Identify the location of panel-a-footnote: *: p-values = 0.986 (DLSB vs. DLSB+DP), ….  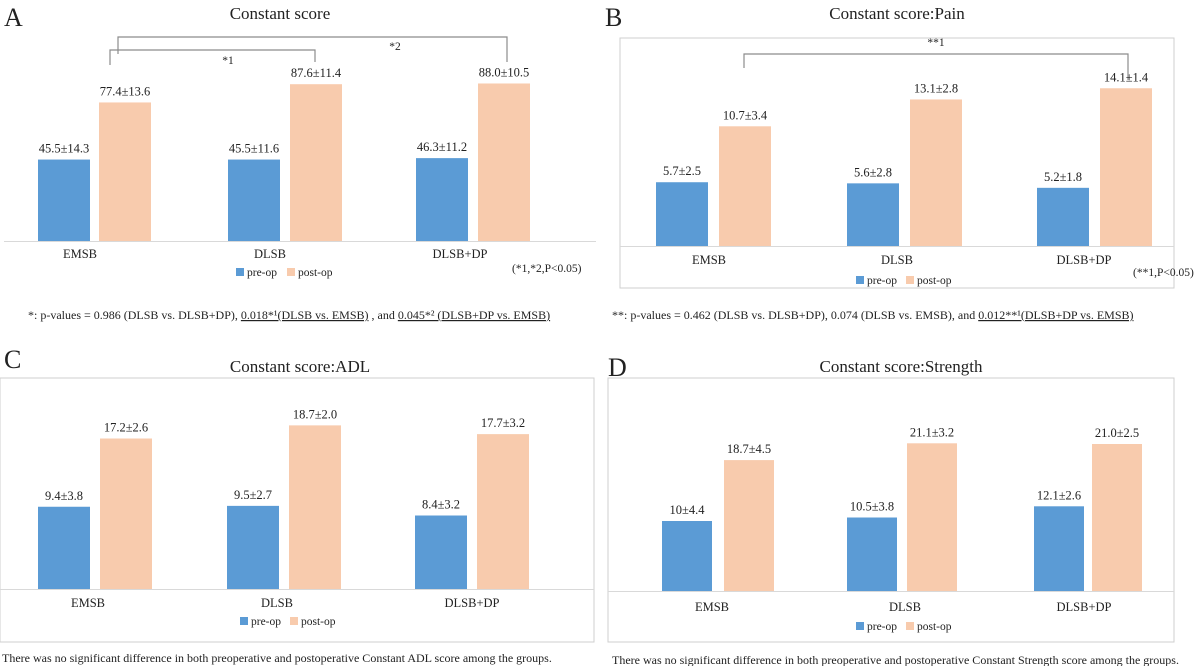
(289, 315).